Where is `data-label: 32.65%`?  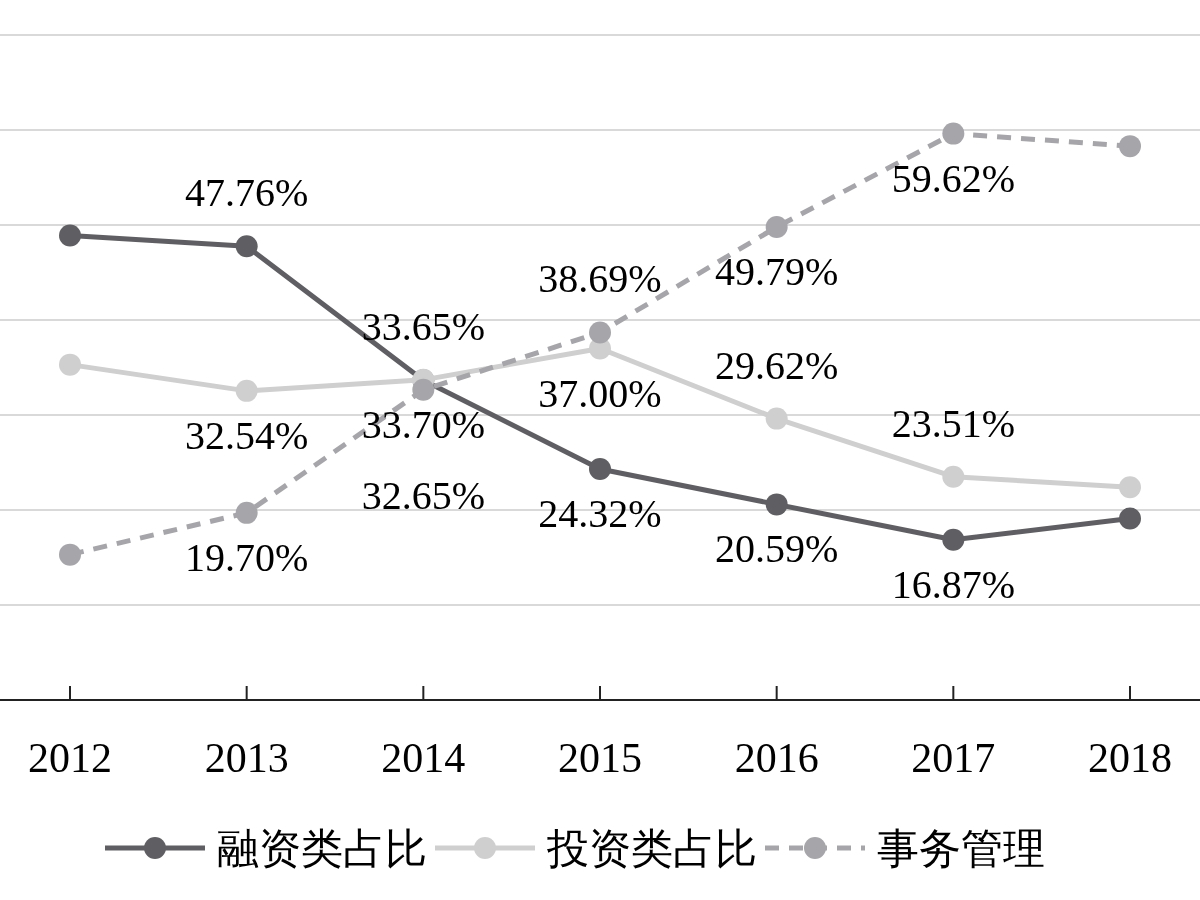 data-label: 32.65% is located at coordinates (423, 495).